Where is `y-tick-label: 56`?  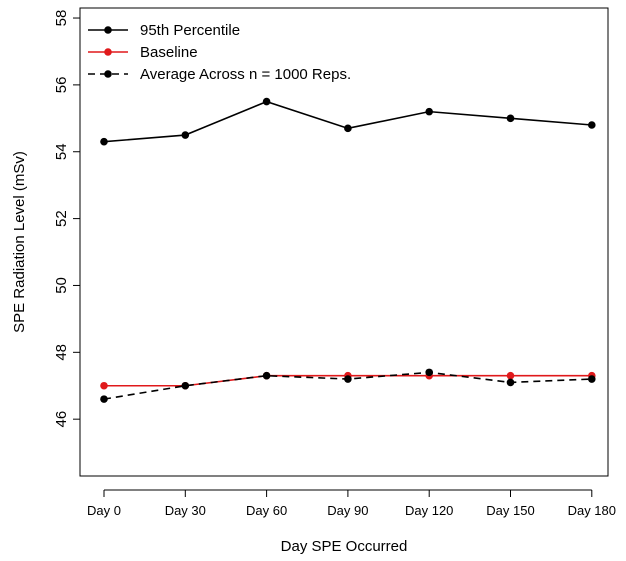
y-tick-label: 56 is located at coordinates (61, 85).